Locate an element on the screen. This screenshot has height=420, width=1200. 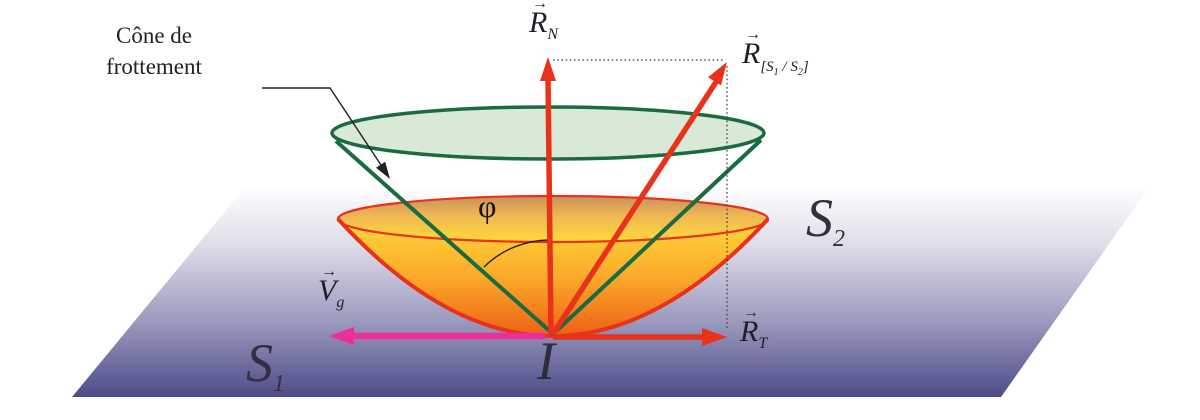
cone-annotation-line1: Cône de is located at coordinates (153, 35).